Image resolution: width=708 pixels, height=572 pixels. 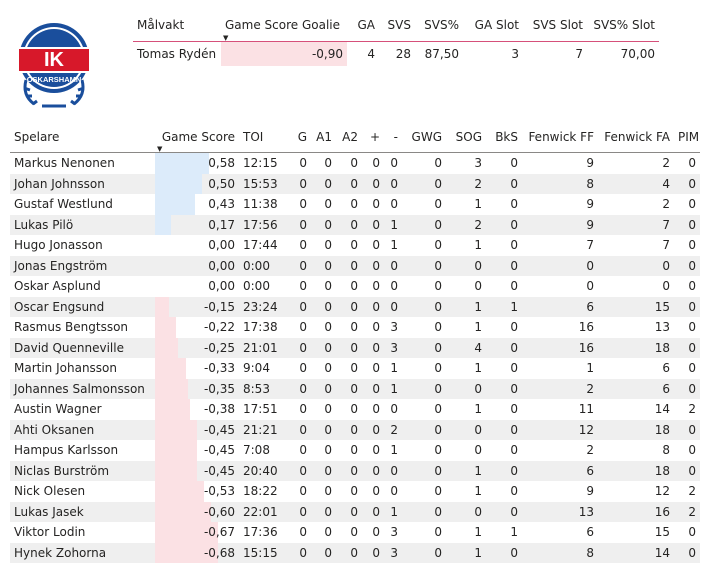 What do you see at coordinates (355, 245) in the screenshot?
I see `table-row: Hugo Jonasson 0,00 17:44 0 0 0 0 1 0 1 0 7 7 0` at bounding box center [355, 245].